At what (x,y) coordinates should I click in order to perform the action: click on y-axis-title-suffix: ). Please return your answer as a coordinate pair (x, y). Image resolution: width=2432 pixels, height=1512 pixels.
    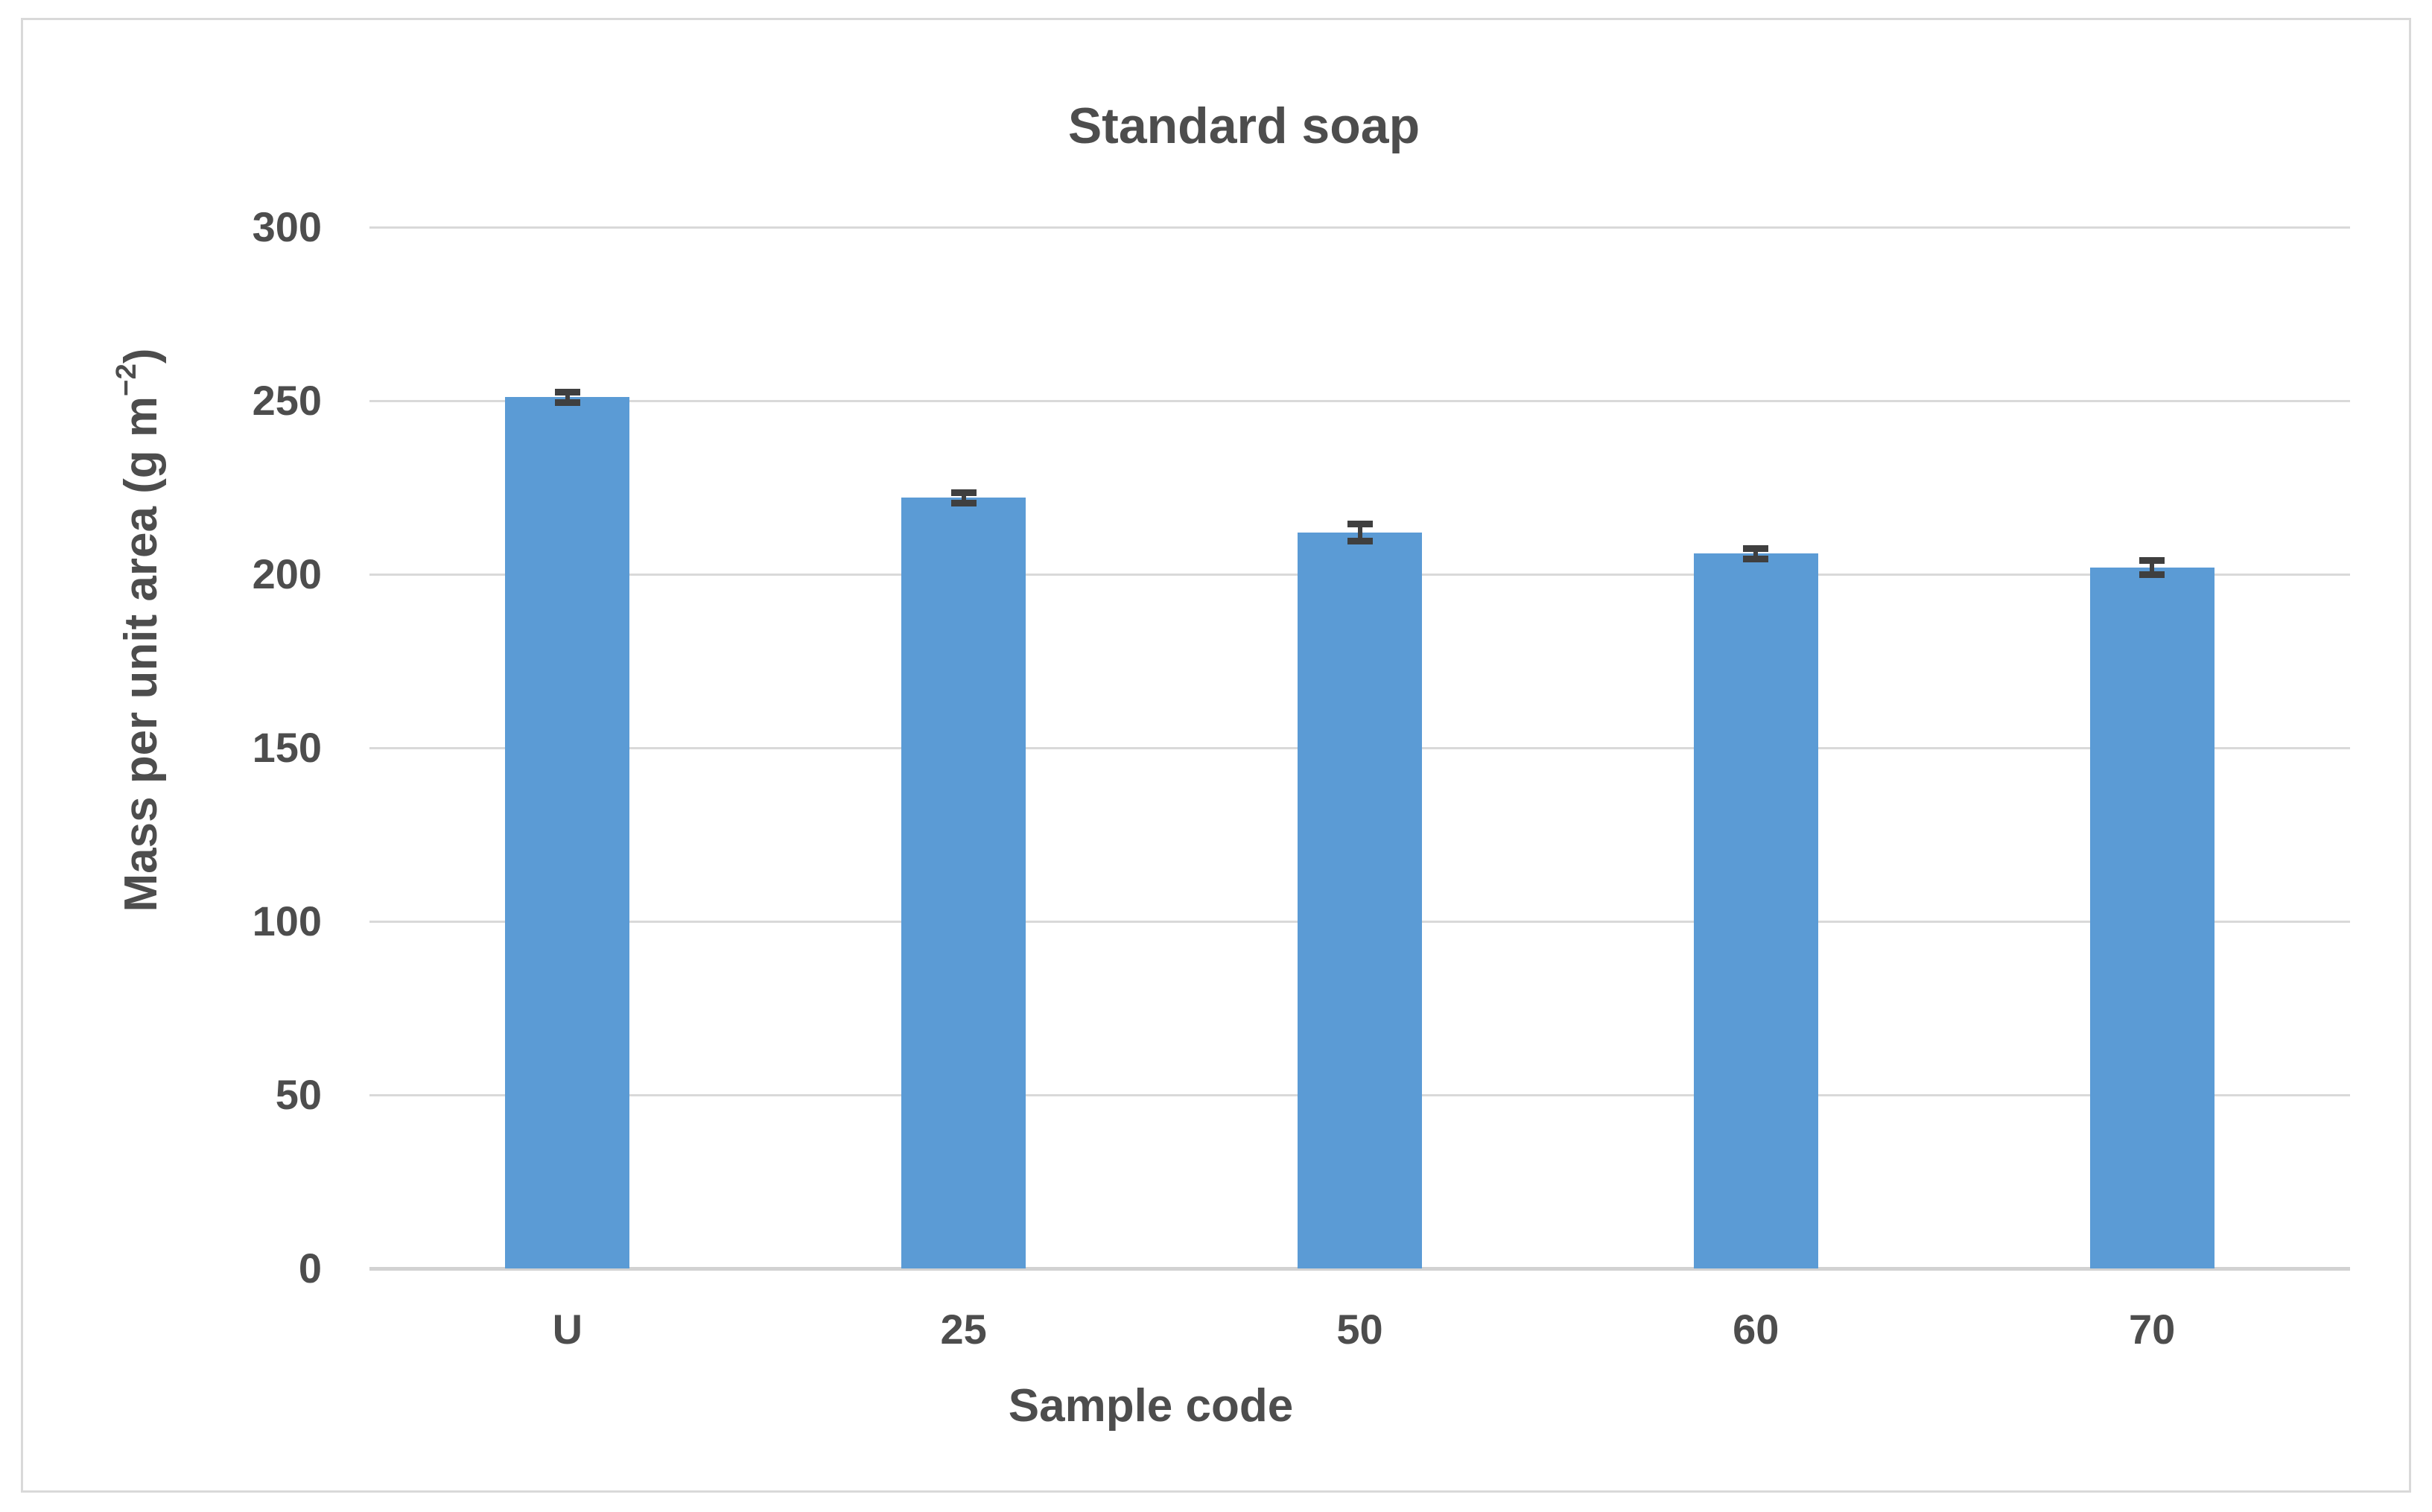
    Looking at the image, I should click on (141, 356).